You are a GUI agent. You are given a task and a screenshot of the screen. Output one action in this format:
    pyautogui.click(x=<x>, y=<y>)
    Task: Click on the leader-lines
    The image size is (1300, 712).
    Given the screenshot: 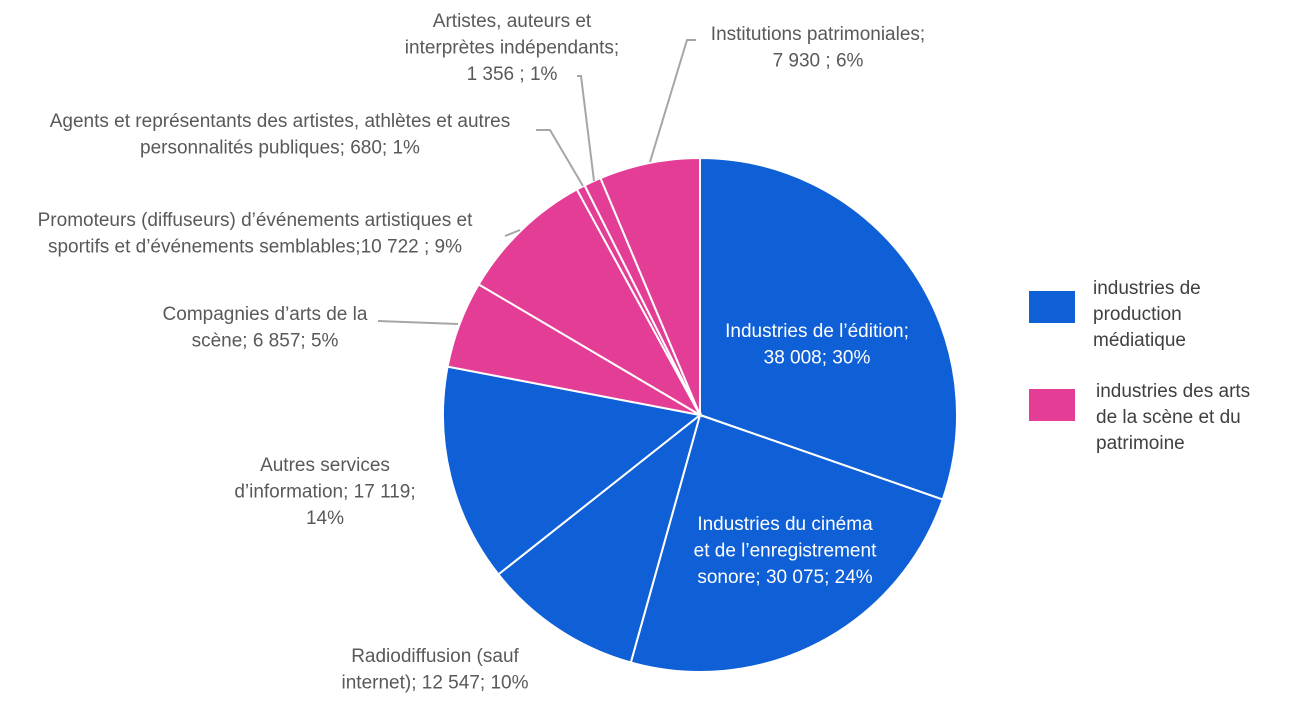 What is the action you would take?
    pyautogui.click(x=536, y=182)
    